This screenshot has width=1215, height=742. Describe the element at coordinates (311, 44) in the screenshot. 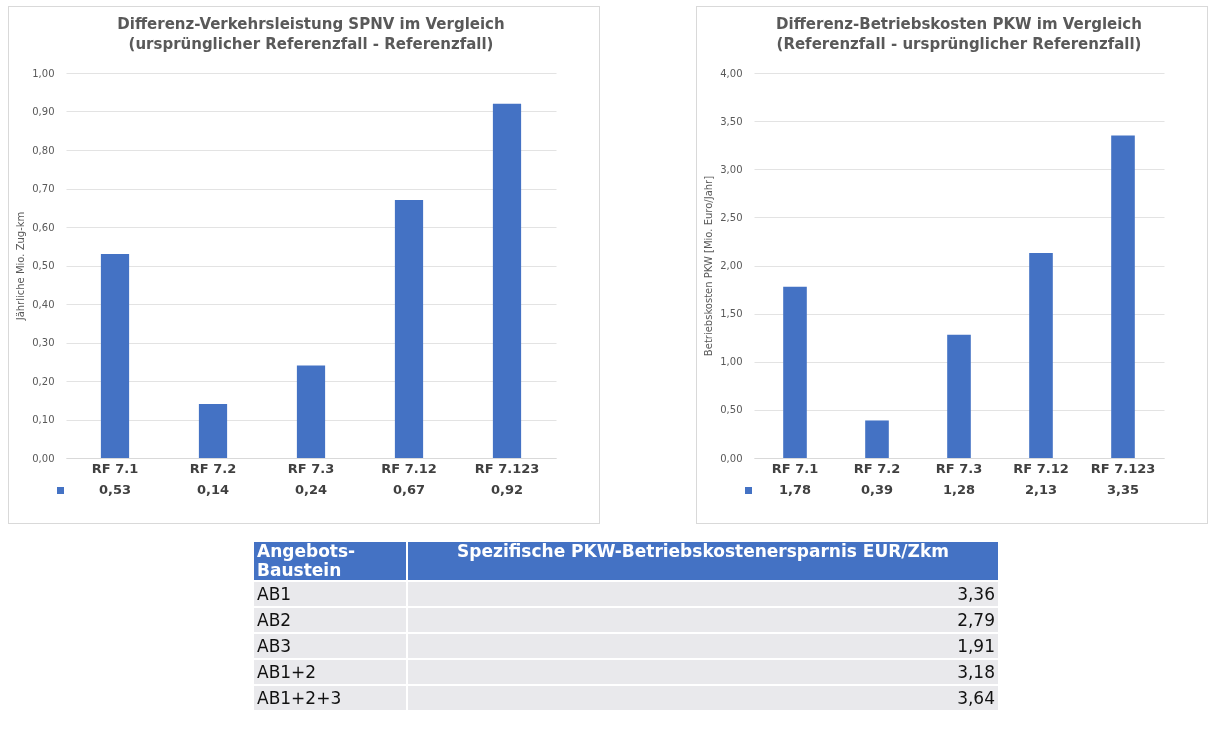

I see `chart-subtitle: (ursprünglicher Referenzfall - Referenzfall)` at that location.